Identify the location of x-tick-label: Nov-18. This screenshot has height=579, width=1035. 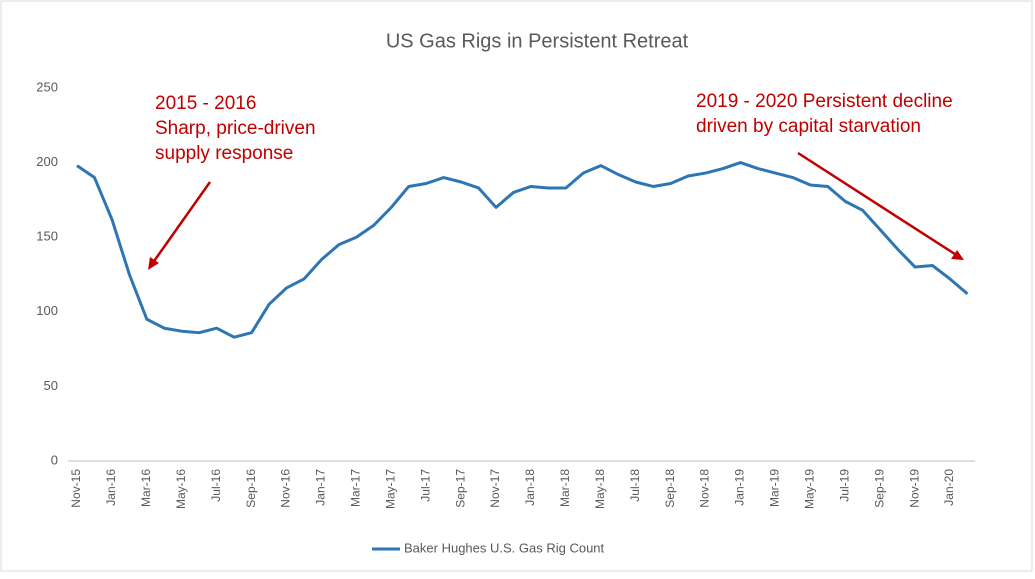
(705, 488).